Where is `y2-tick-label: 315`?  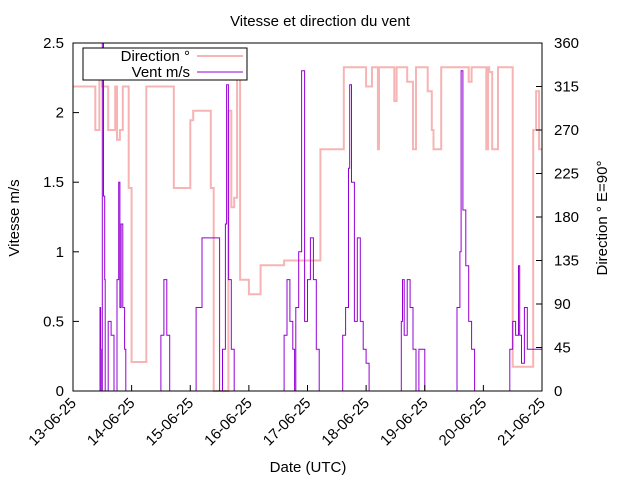
y2-tick-label: 315 is located at coordinates (566, 87).